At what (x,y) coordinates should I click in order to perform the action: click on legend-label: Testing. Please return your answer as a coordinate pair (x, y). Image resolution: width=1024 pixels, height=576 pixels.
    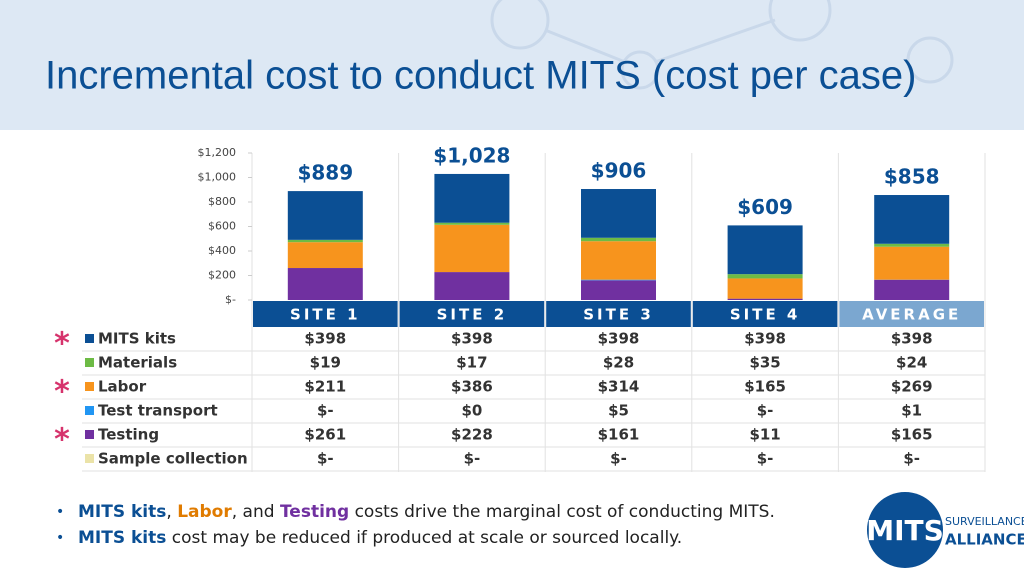
    Looking at the image, I should click on (128, 435).